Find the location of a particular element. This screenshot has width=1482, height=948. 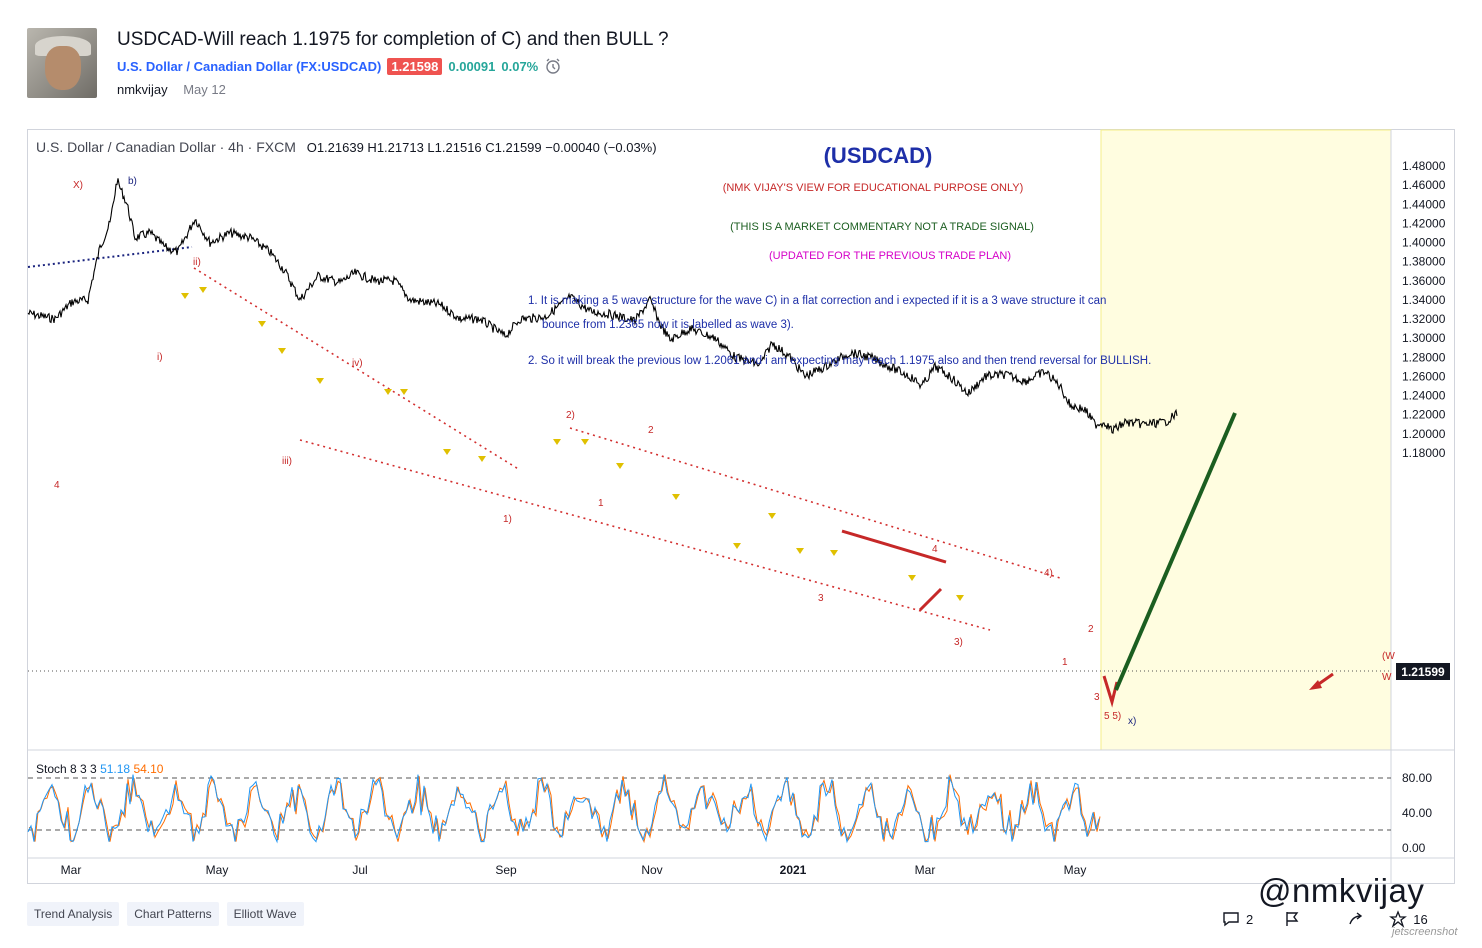

share-icon is located at coordinates (1356, 919).